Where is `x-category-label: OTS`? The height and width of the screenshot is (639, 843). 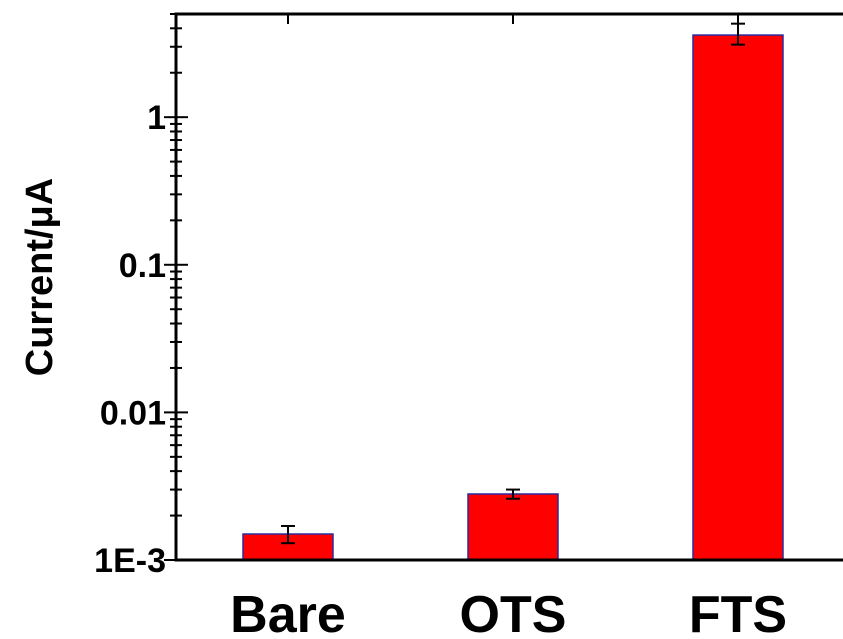
x-category-label: OTS is located at coordinates (513, 612).